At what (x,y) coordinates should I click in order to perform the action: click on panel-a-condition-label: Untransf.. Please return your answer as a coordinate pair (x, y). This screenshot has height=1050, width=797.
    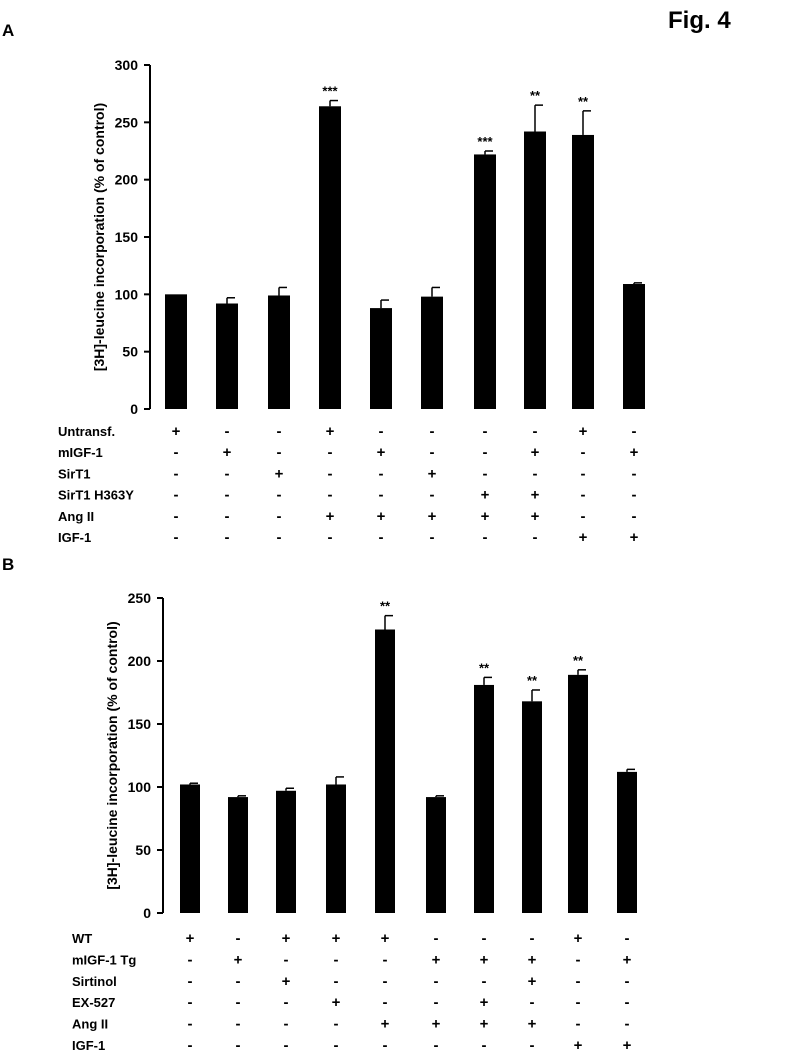
    Looking at the image, I should click on (86, 431).